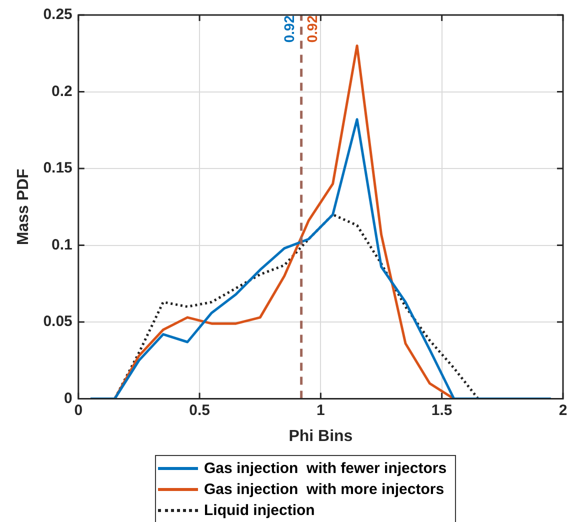  Describe the element at coordinates (441, 410) in the screenshot. I see `x-tick-label: 1.5` at that location.